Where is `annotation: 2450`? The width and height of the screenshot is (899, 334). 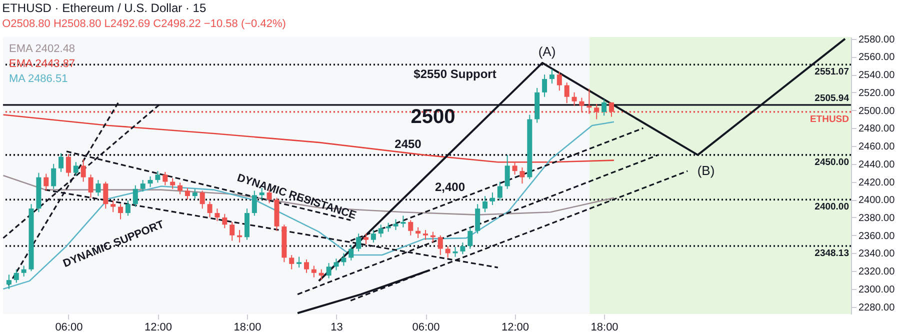 annotation: 2450 is located at coordinates (408, 144).